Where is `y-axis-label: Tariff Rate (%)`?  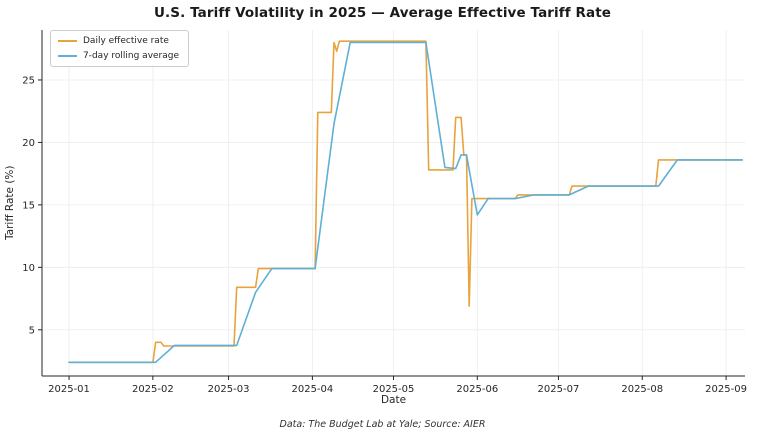
y-axis-label: Tariff Rate (%) is located at coordinates (10, 203).